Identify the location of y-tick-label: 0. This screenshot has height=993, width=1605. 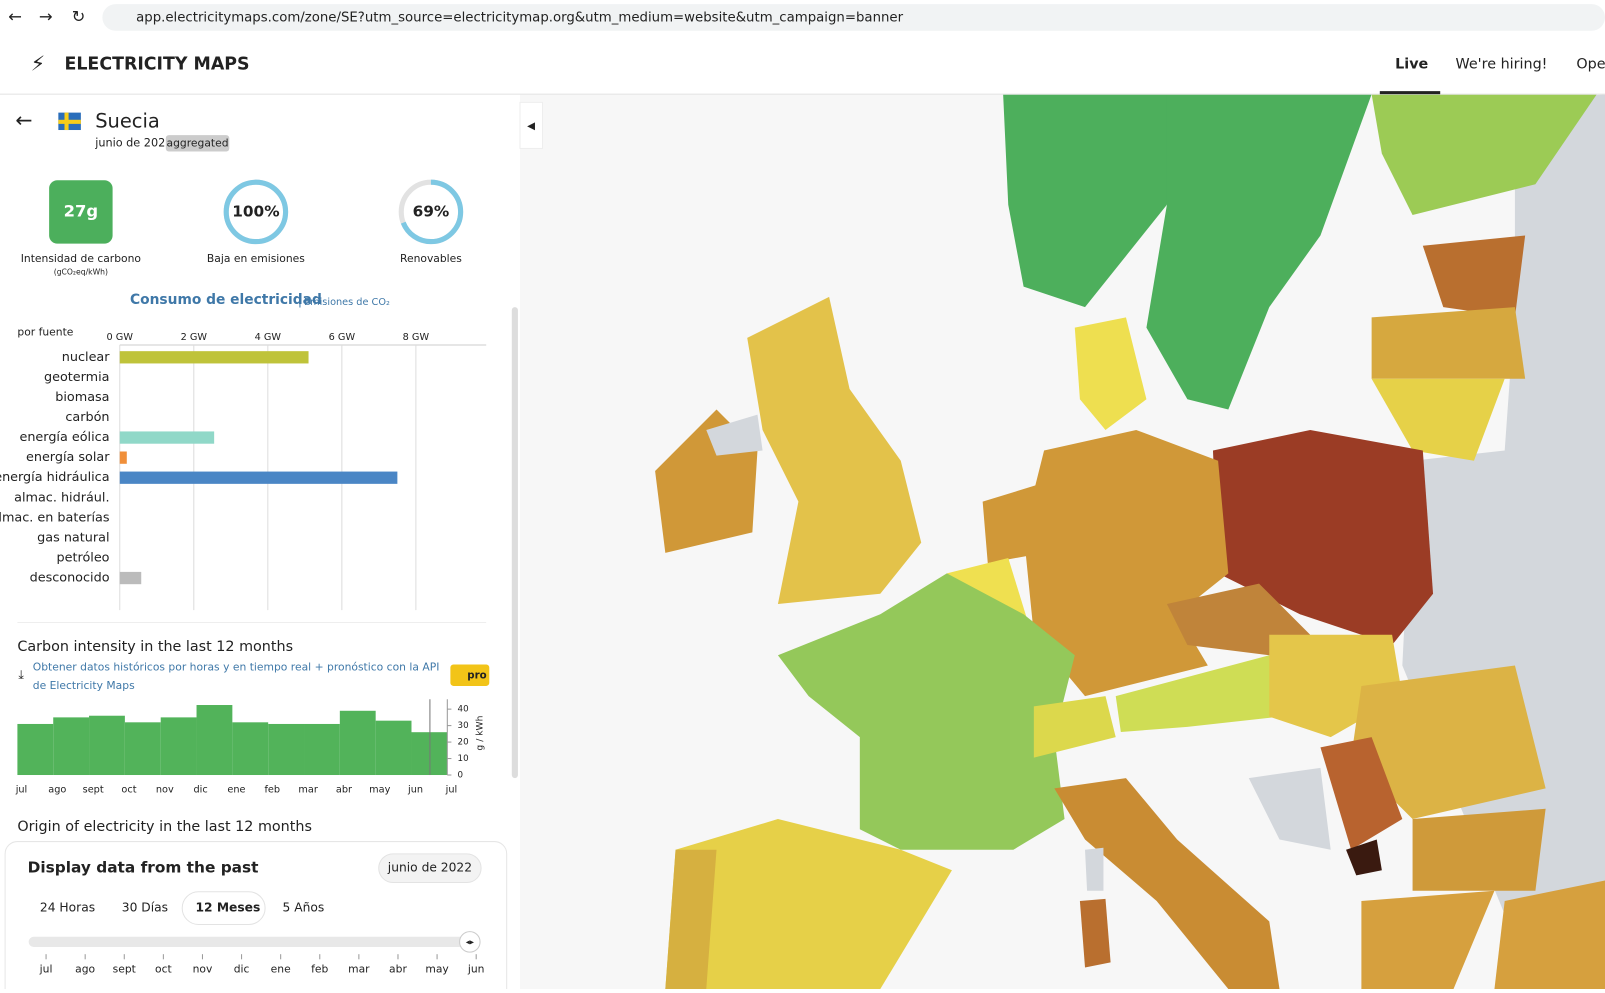
(461, 776).